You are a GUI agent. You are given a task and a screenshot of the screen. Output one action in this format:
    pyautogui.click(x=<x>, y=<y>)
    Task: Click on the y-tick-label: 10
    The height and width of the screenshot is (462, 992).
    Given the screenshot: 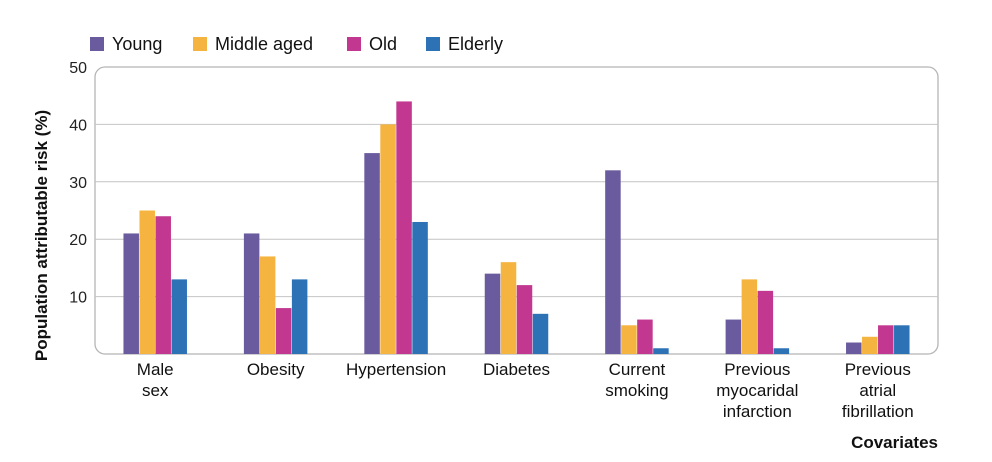 What is the action you would take?
    pyautogui.click(x=78, y=298)
    